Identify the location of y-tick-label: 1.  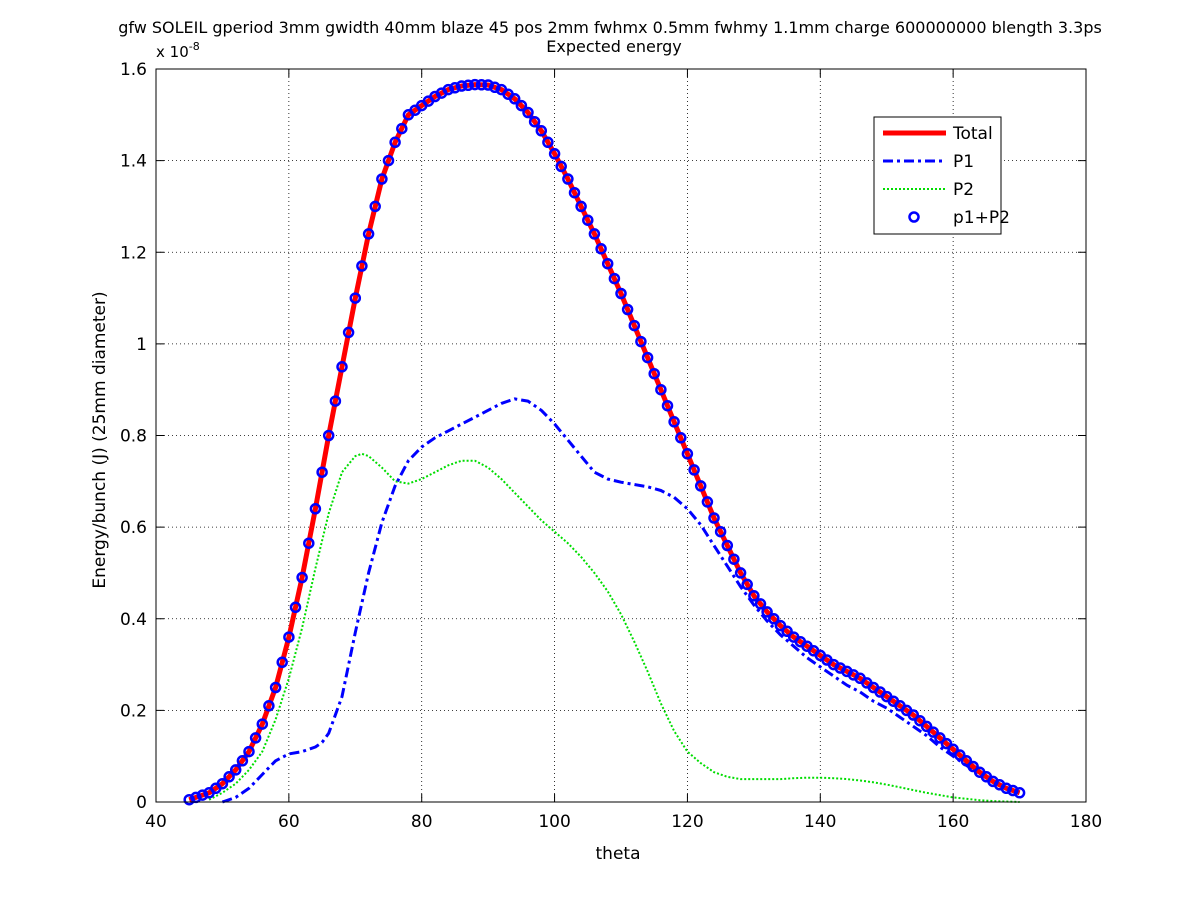
(141, 345).